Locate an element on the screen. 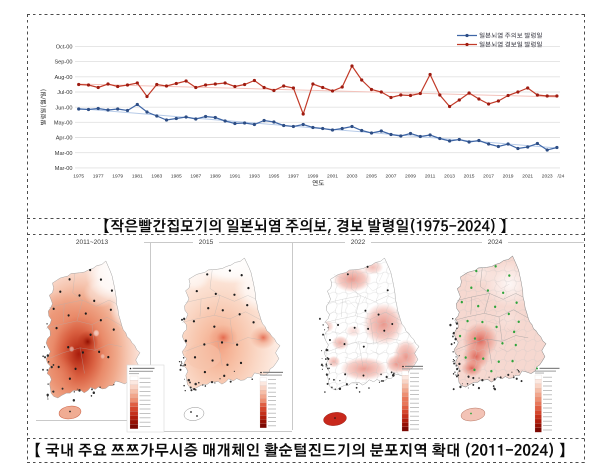  svg-text: 1979 is located at coordinates (117, 177).